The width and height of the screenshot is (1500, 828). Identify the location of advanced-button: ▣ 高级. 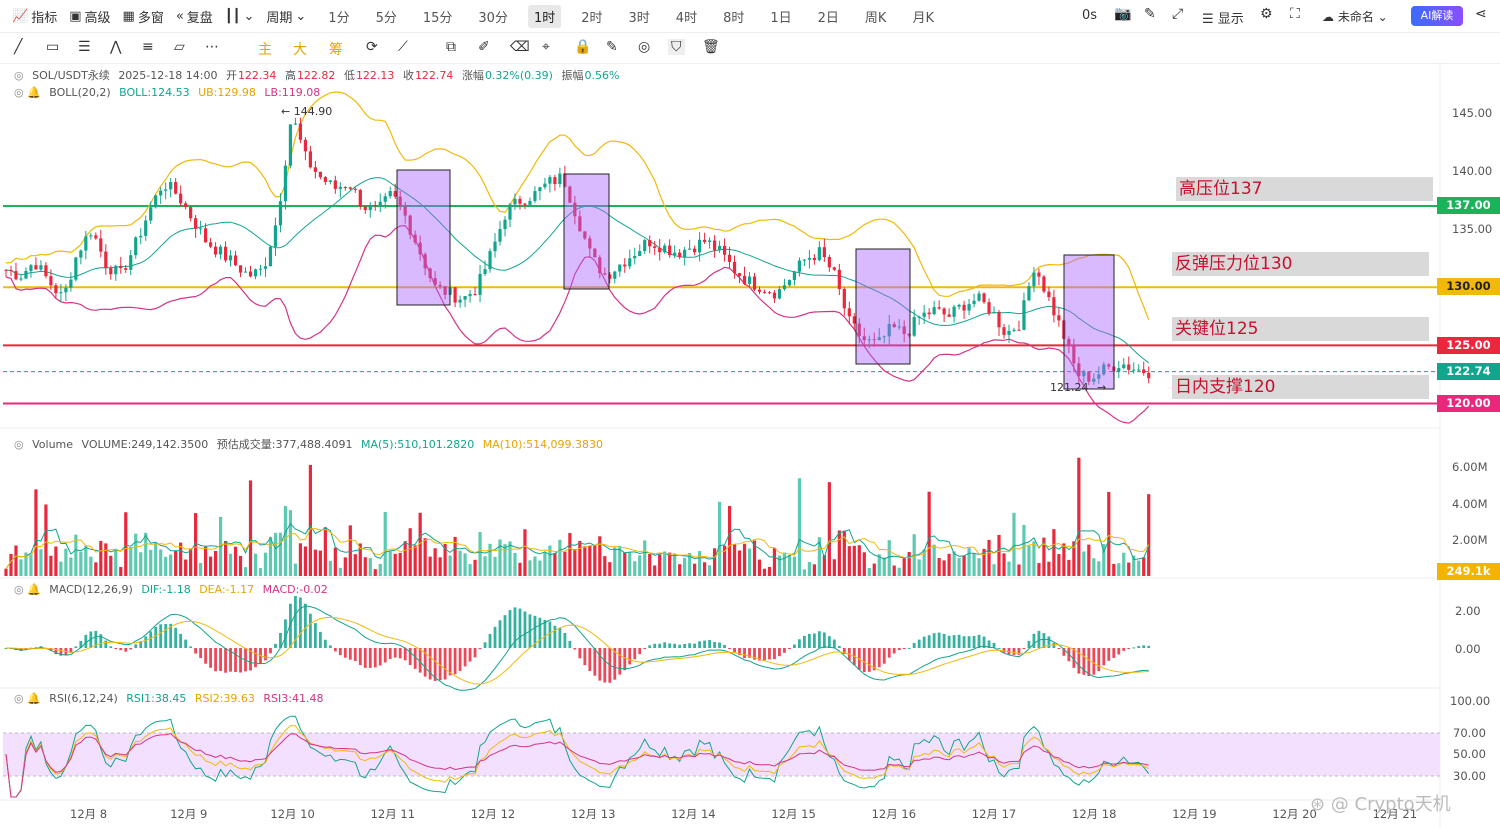
(90, 17).